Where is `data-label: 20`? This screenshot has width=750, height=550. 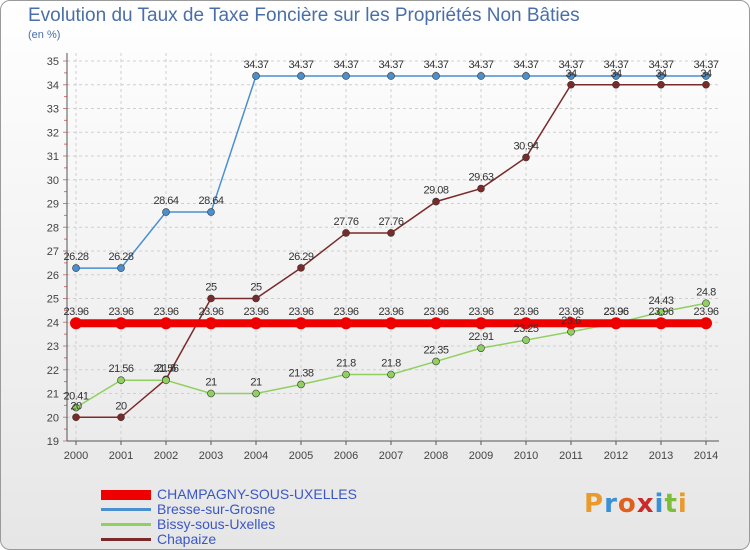 data-label: 20 is located at coordinates (76, 406).